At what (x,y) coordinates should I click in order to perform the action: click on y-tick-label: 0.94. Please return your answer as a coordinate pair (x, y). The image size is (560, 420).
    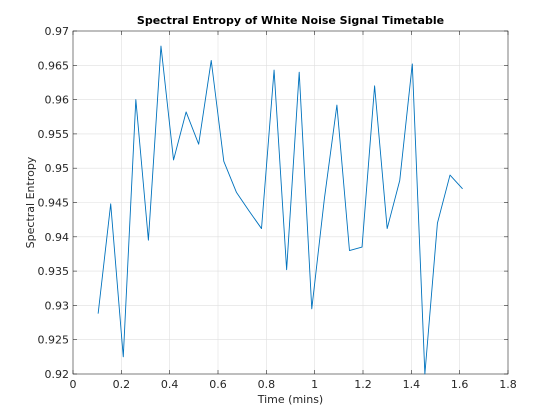
    Looking at the image, I should click on (57, 237).